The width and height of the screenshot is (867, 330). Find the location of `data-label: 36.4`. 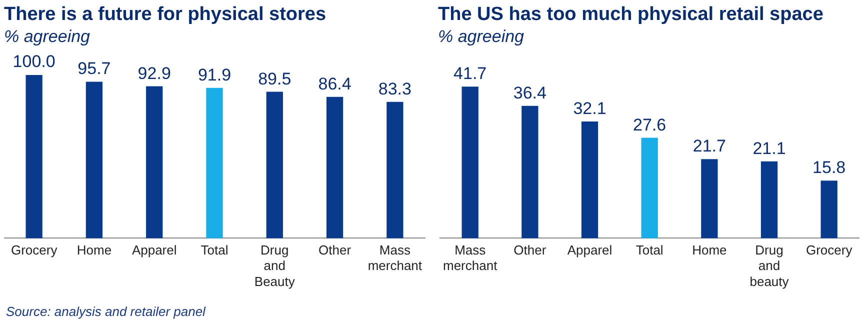

data-label: 36.4 is located at coordinates (529, 92).